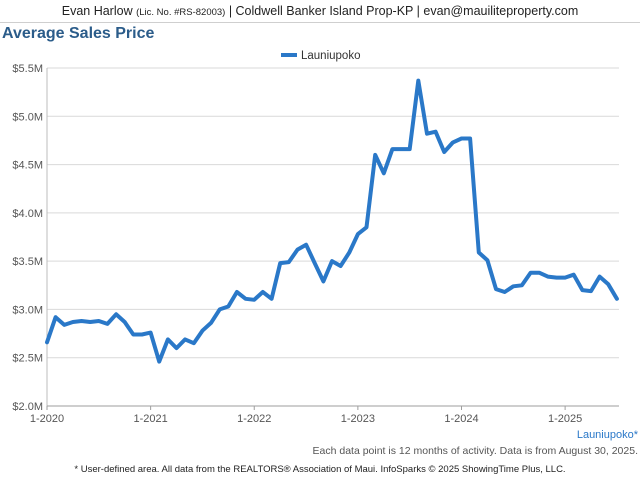 This screenshot has width=640, height=480. Describe the element at coordinates (150, 419) in the screenshot. I see `x-tick-label: 1-2021` at that location.